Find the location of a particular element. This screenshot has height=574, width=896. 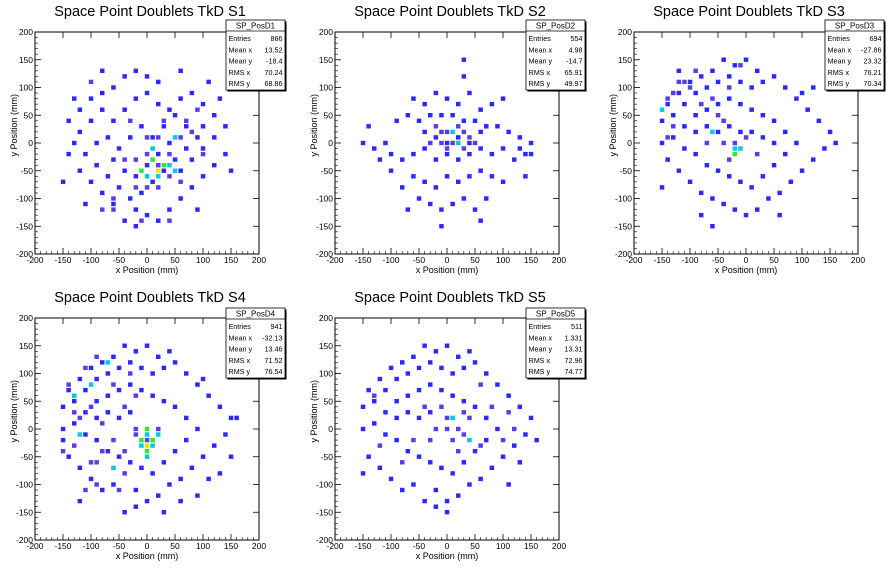

stats-box-frame is located at coordinates (555, 343).